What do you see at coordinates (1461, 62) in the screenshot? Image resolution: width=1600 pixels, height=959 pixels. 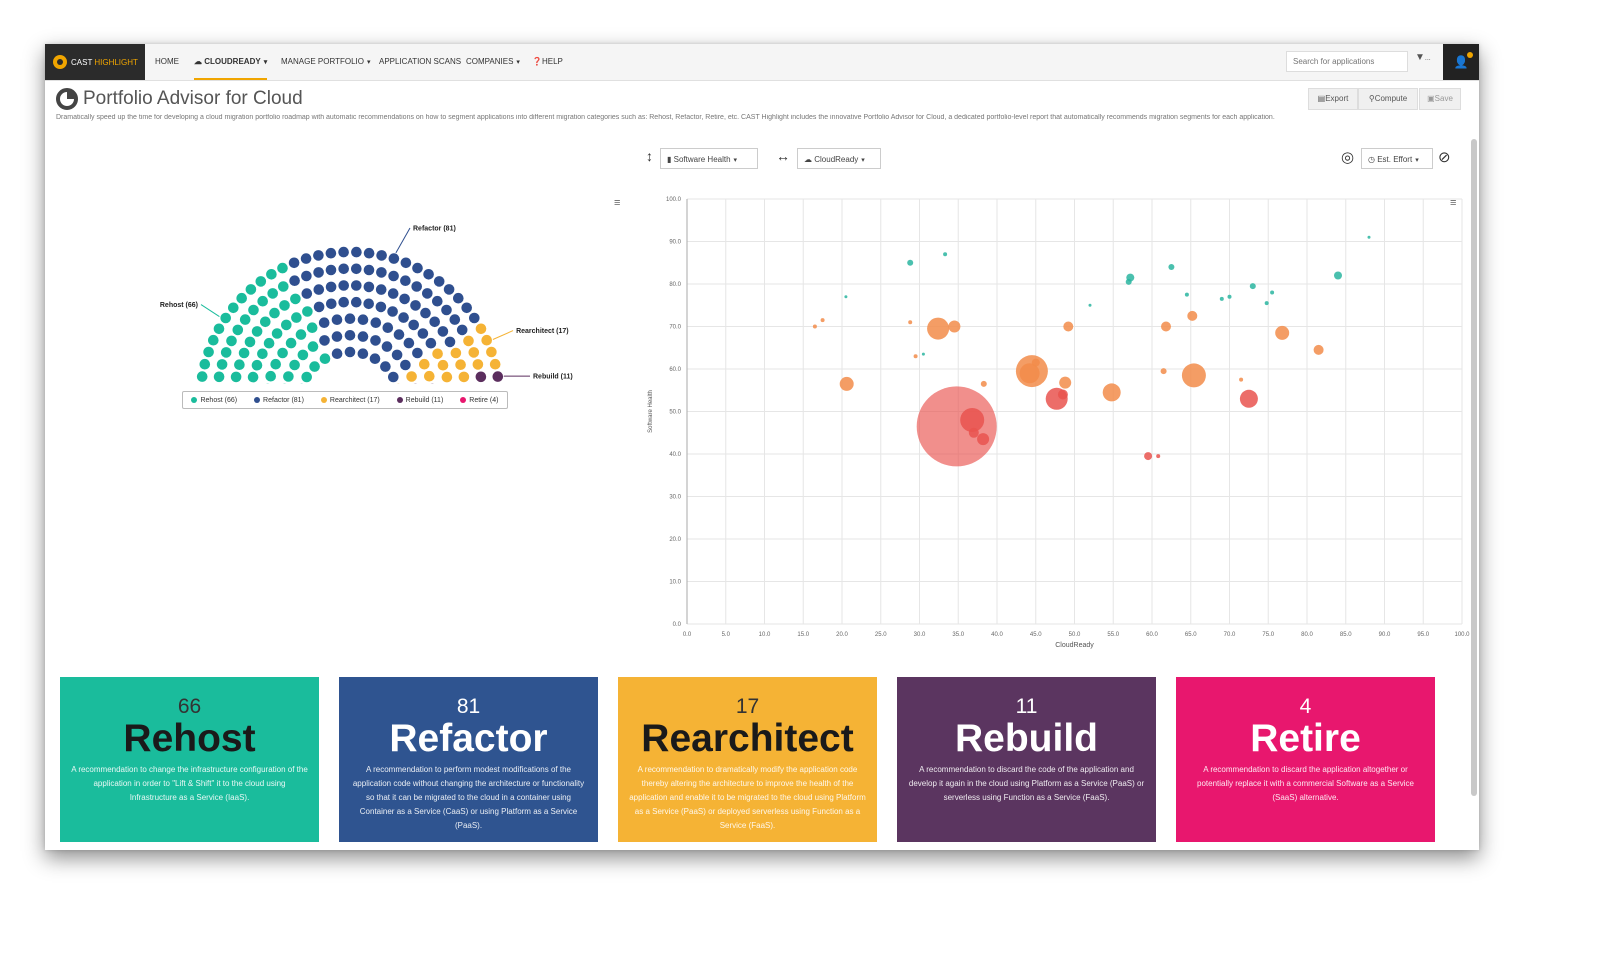 I see `user-menu-button: 👤` at bounding box center [1461, 62].